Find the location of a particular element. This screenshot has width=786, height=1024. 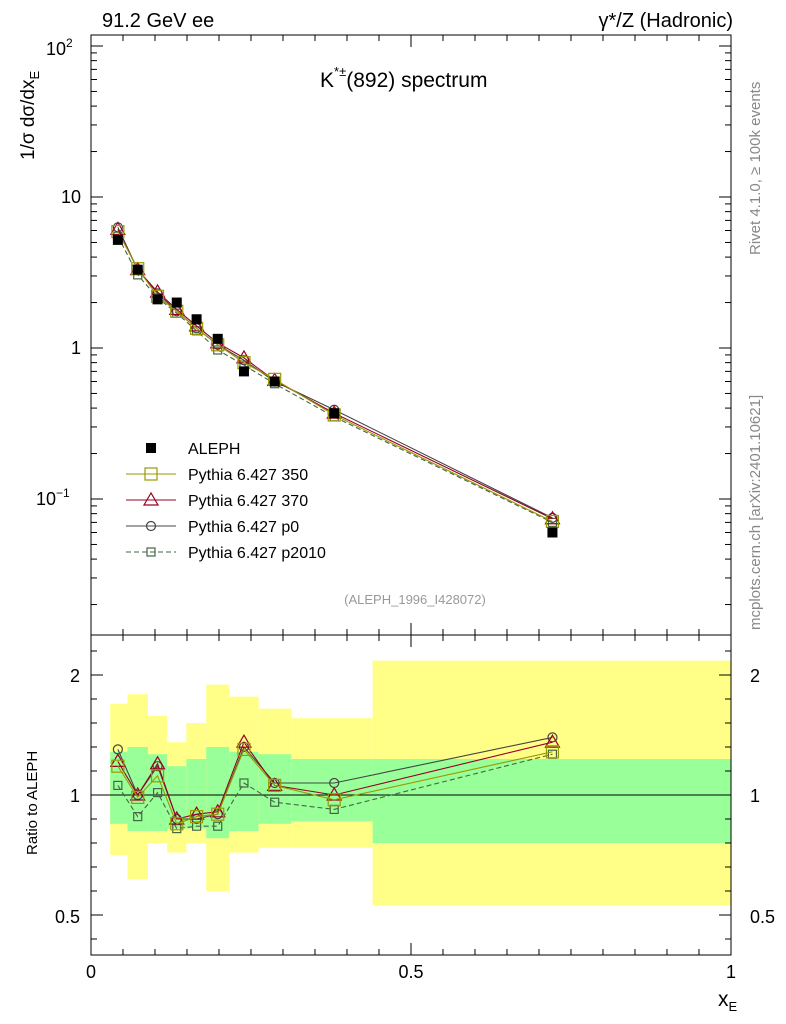

header-left: 91.2 GeV ee is located at coordinates (158, 21).